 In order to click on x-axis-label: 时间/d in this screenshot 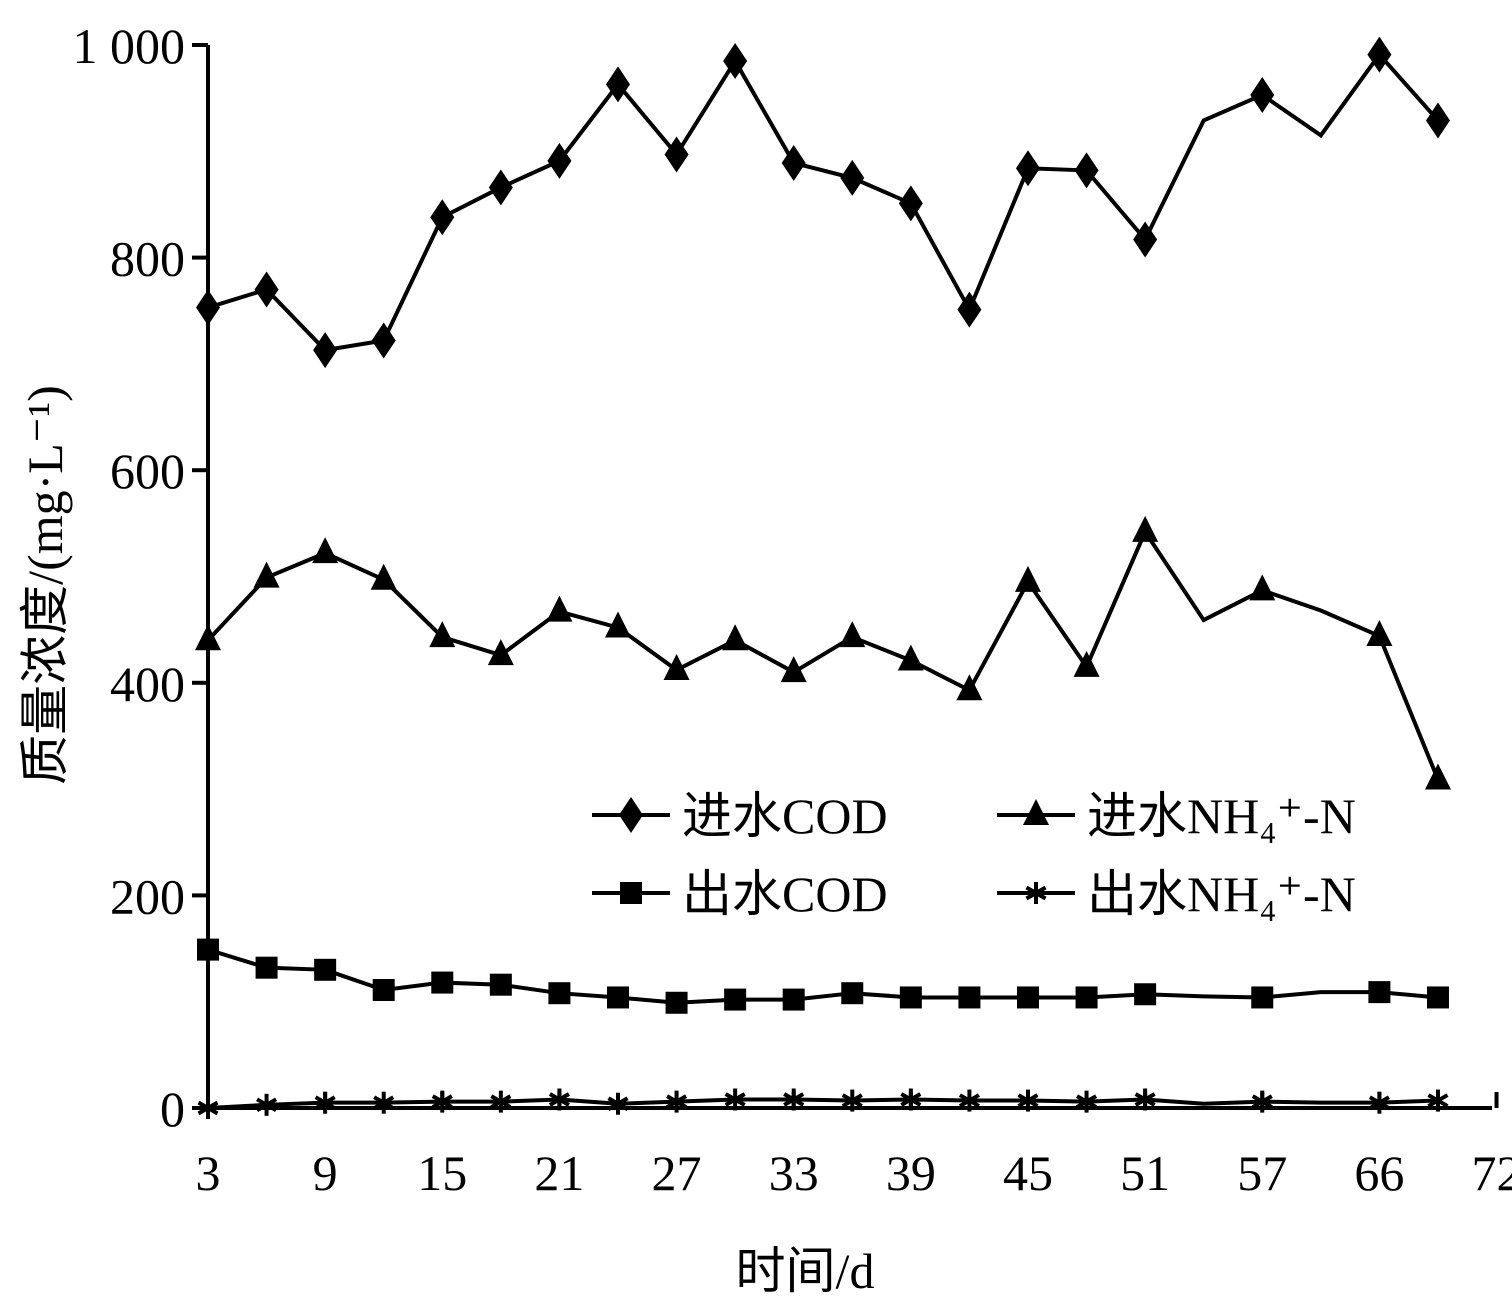, I will do `click(805, 1271)`.